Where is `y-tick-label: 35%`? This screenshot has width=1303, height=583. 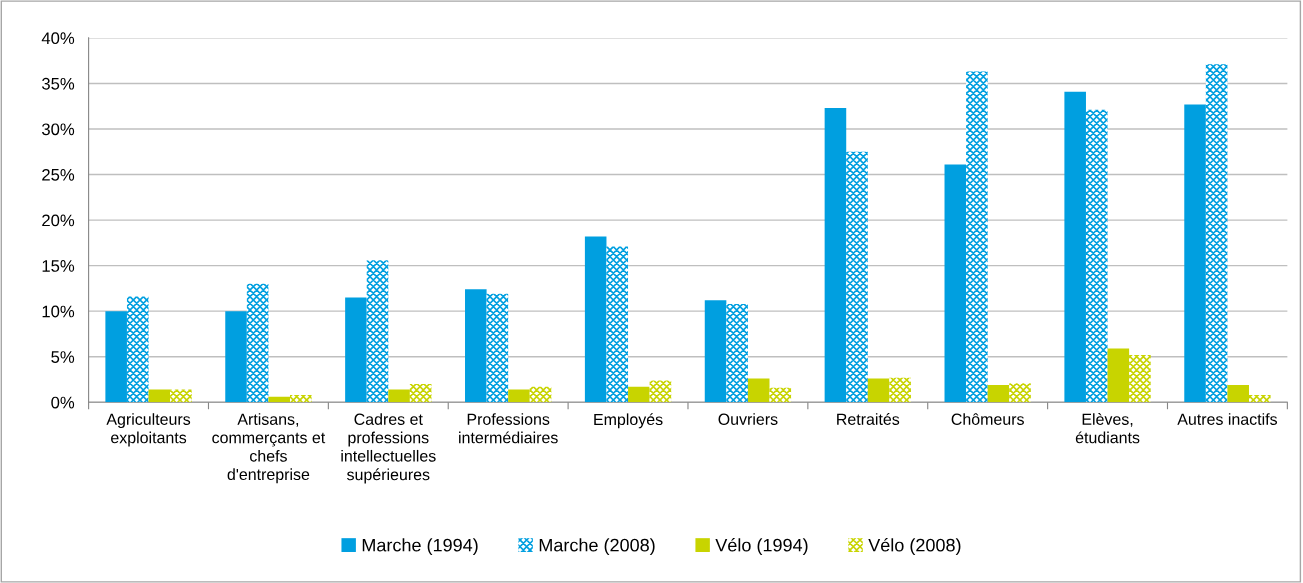 y-tick-label: 35% is located at coordinates (58, 83).